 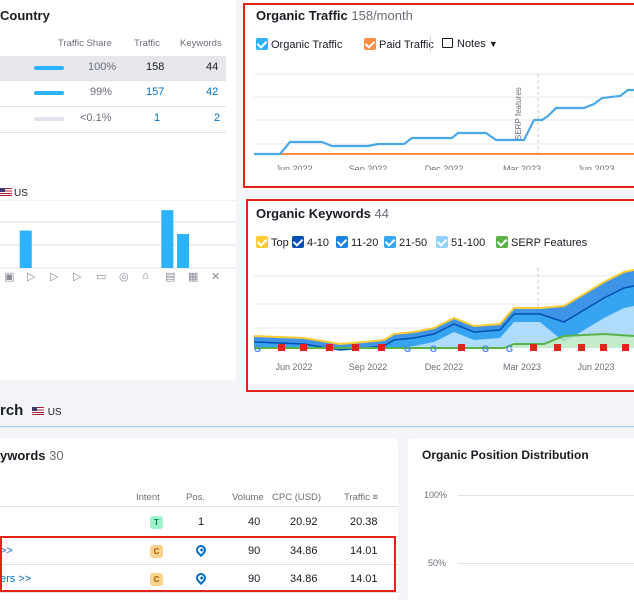 What do you see at coordinates (546, 495) in the screenshot?
I see `gridline` at bounding box center [546, 495].